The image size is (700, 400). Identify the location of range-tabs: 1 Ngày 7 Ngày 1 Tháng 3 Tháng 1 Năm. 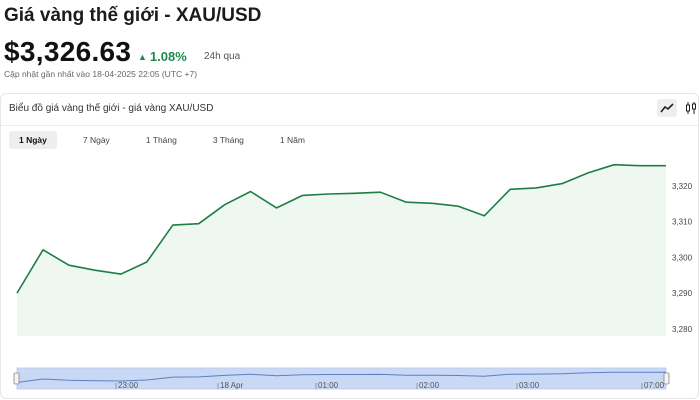
(170, 140).